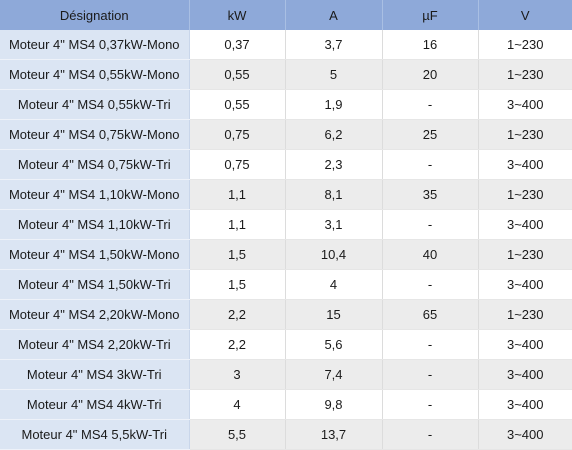 The height and width of the screenshot is (450, 572). What do you see at coordinates (334, 164) in the screenshot?
I see `cell-amperes: 2,3` at bounding box center [334, 164].